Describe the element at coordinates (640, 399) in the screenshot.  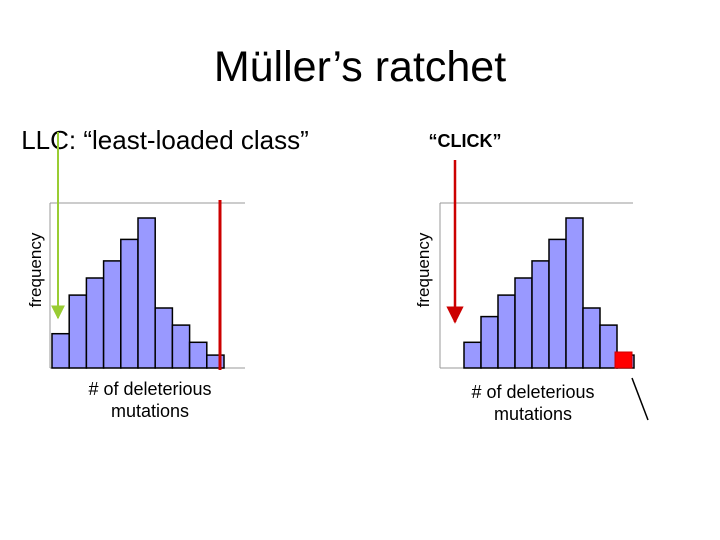
I see `slash-mark` at that location.